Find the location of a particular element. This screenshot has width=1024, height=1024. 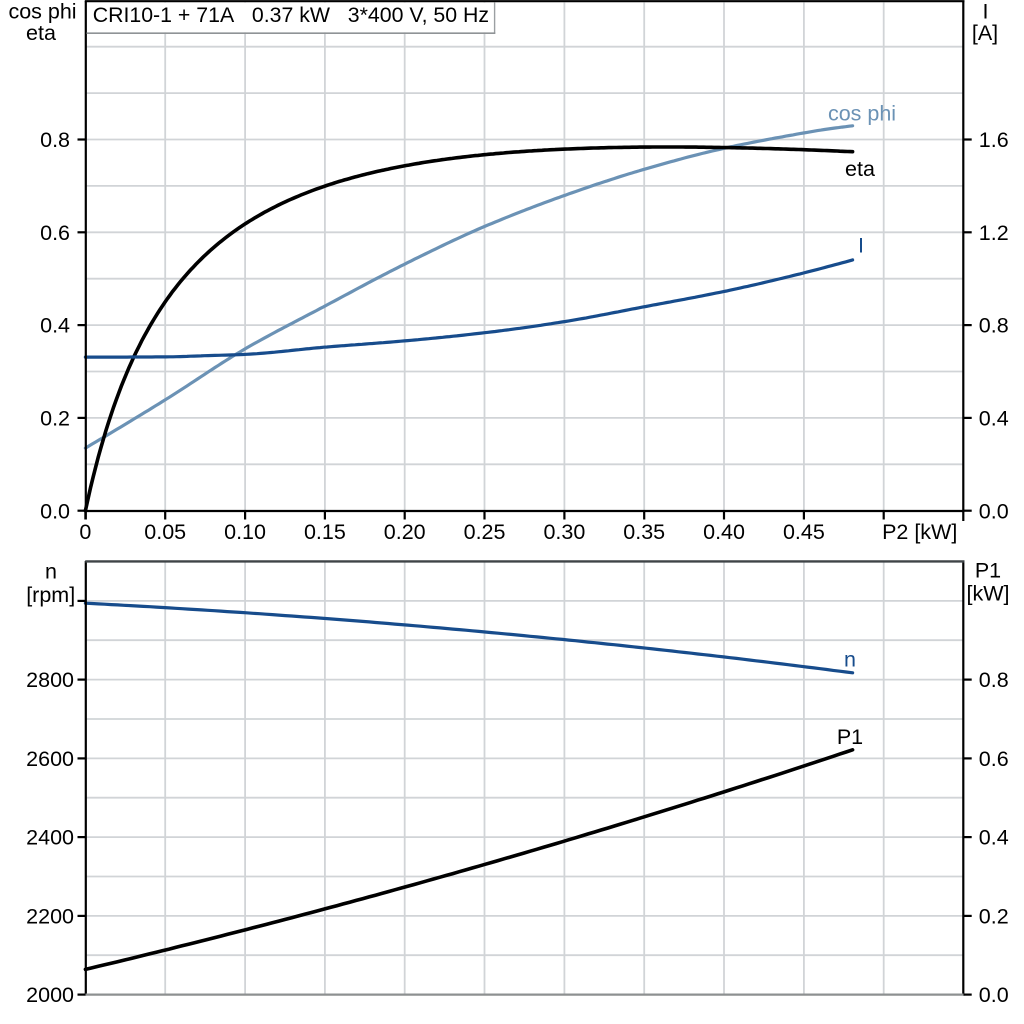

svg-text: 0.10 is located at coordinates (245, 532).